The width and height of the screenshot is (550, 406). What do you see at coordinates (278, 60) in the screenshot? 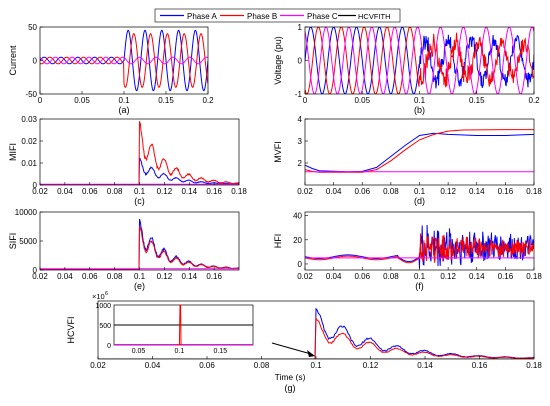
I see `y-axis-label: Voltage (pu)` at bounding box center [278, 60].